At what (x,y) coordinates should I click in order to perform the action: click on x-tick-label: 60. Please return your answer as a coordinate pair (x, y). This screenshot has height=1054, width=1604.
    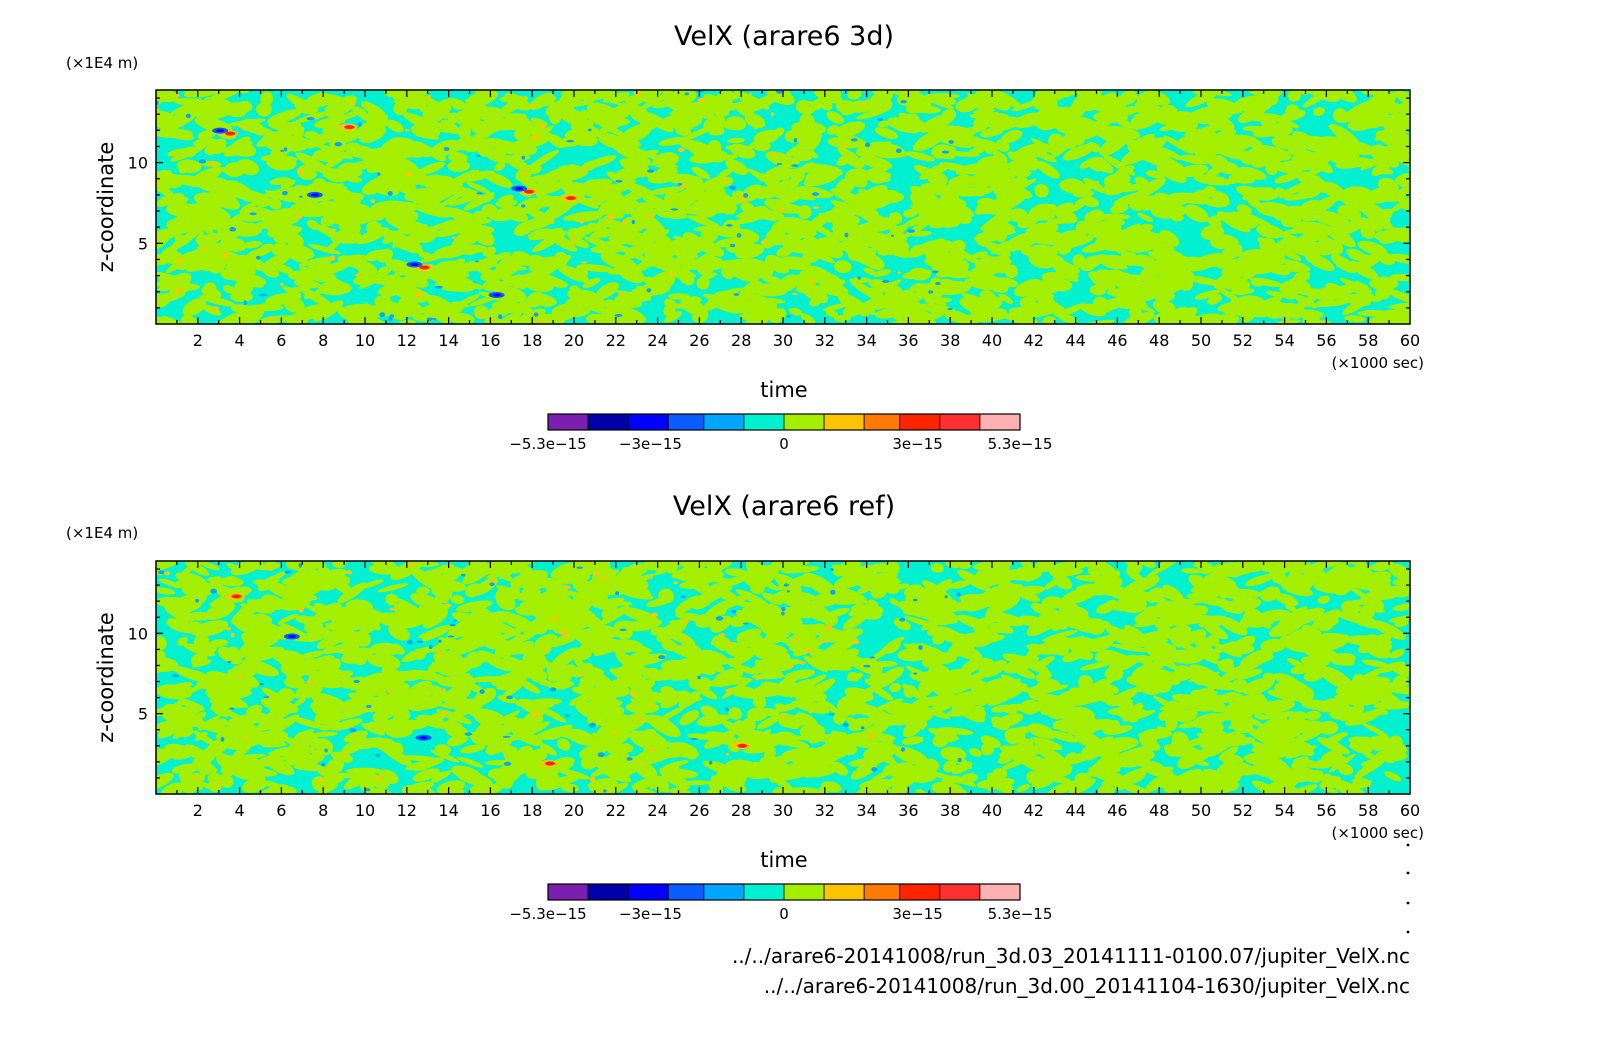
    Looking at the image, I should click on (1410, 340).